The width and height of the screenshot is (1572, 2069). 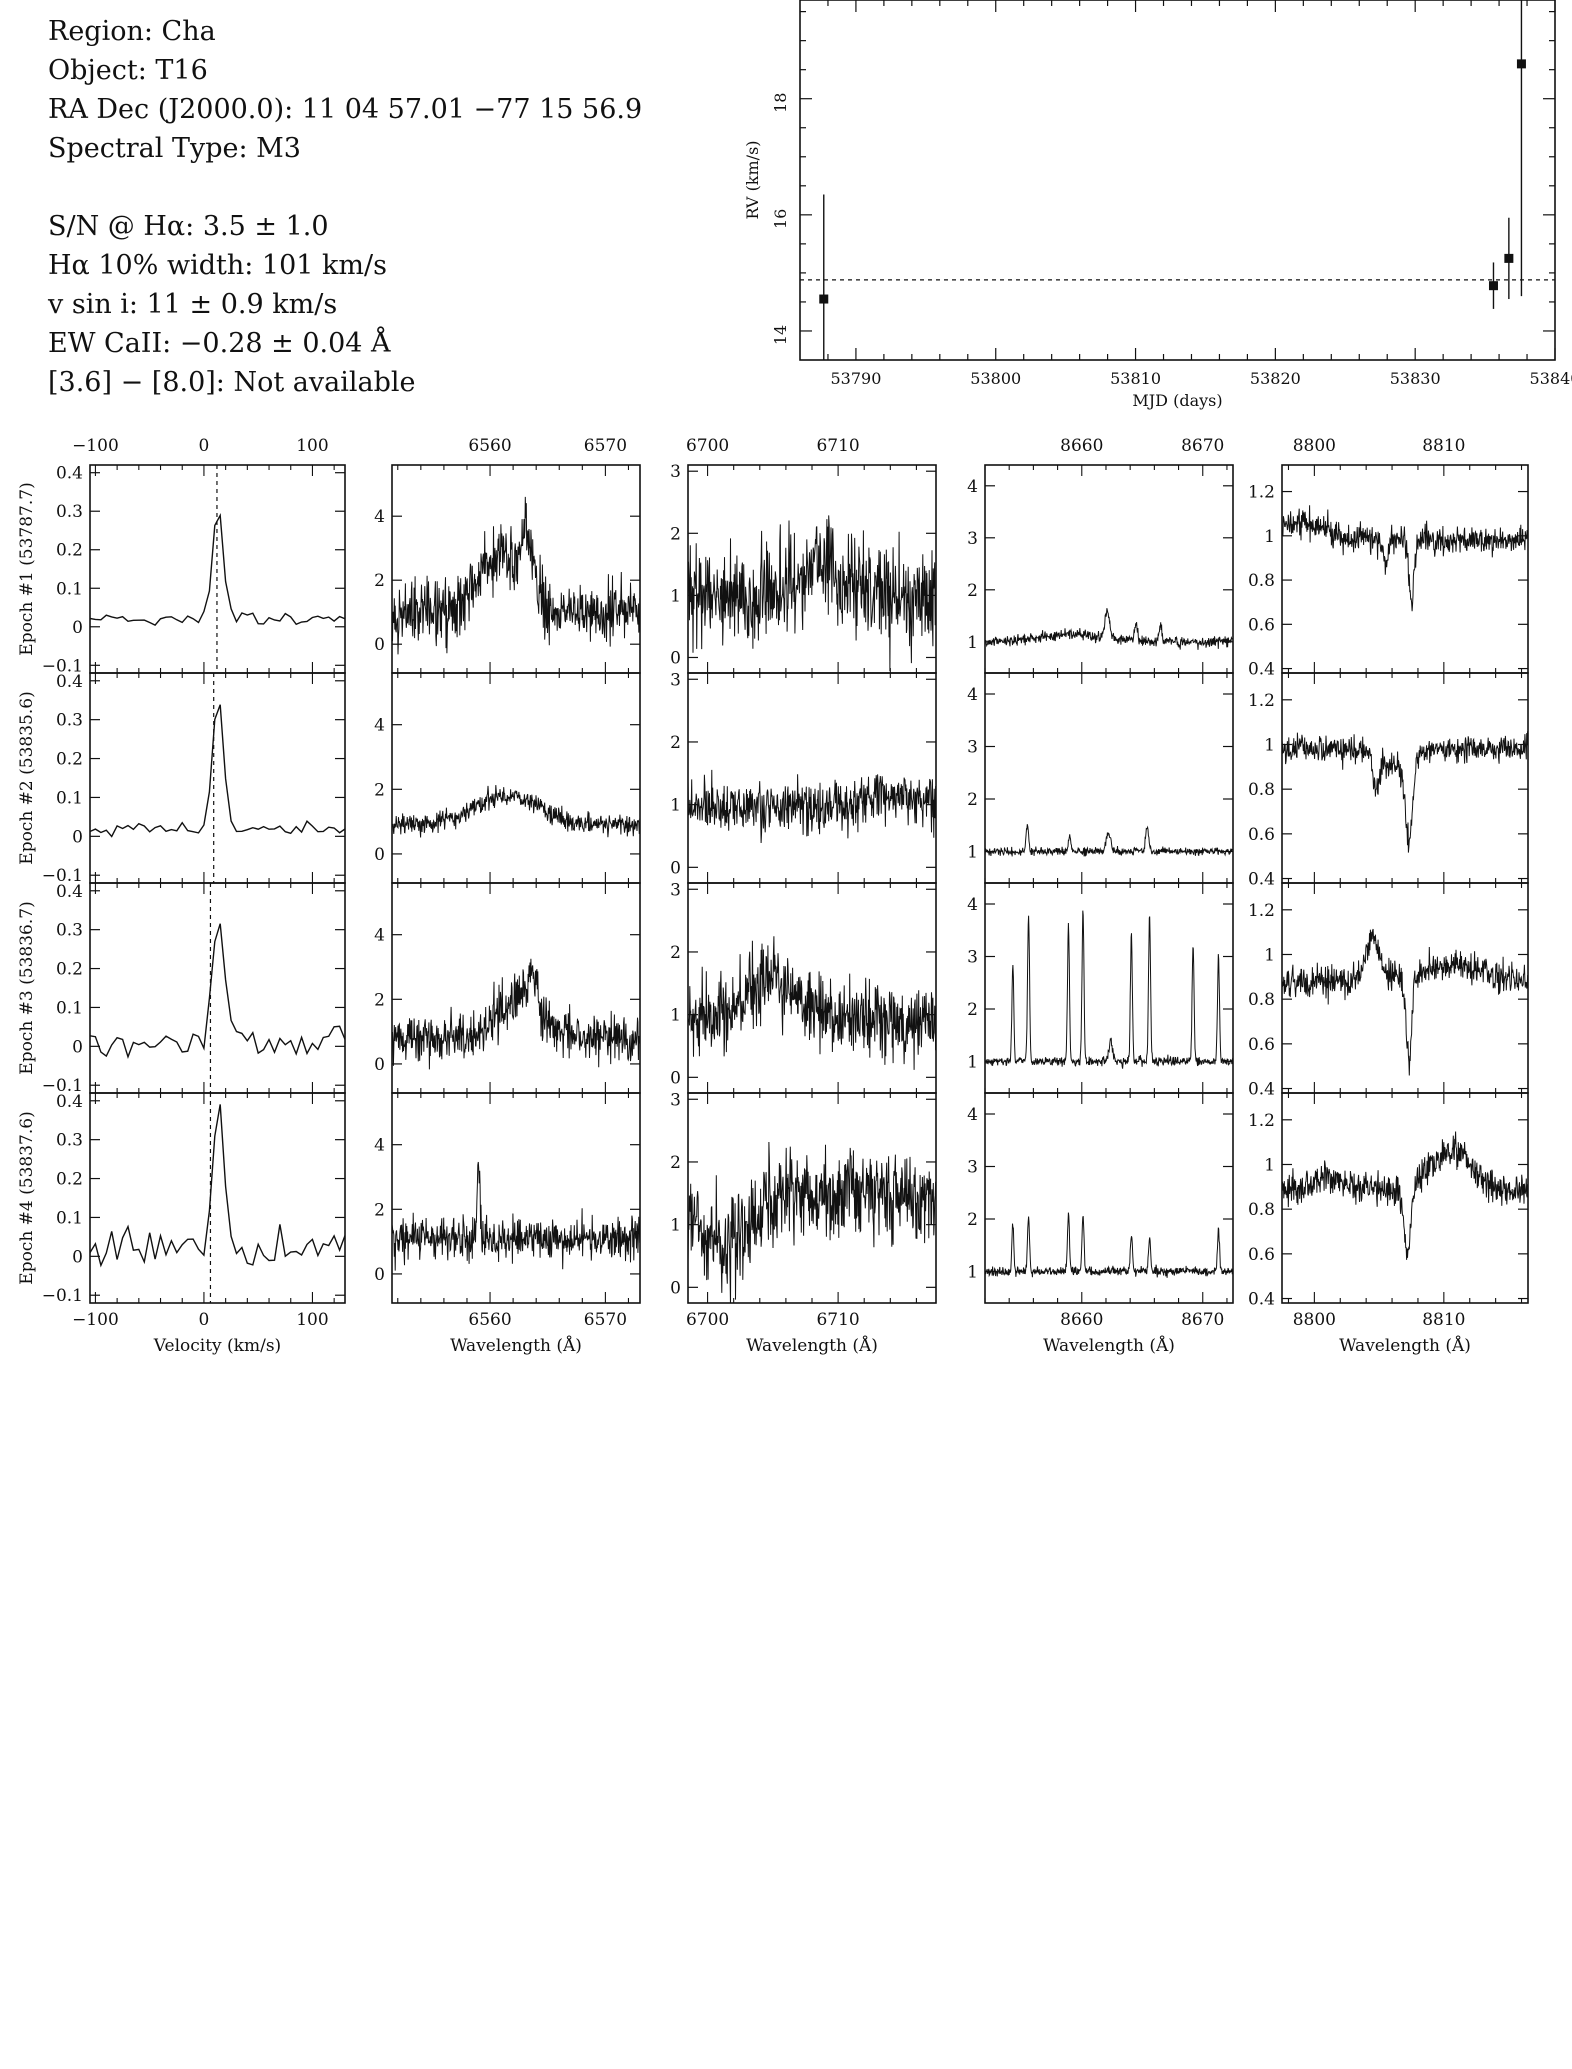 I want to click on calcium-ew-label: EW CaII: −0.28 ± 0.04 Å, so click(x=219, y=343).